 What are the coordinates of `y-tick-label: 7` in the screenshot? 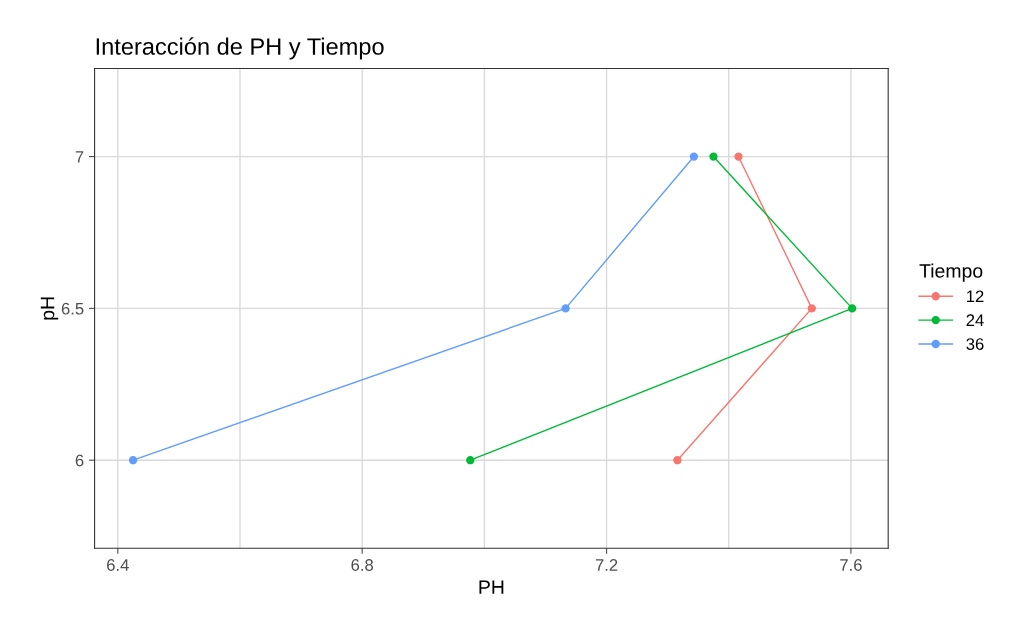 It's located at (79, 157).